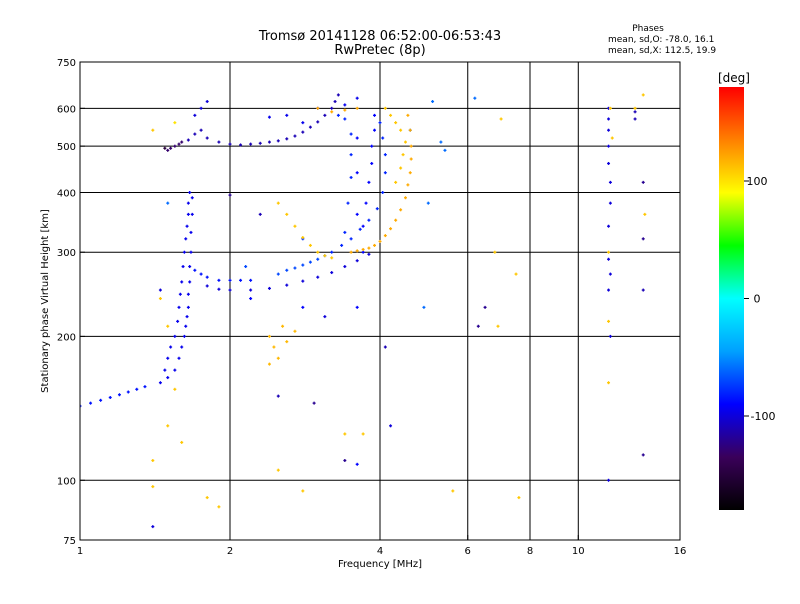 The height and width of the screenshot is (604, 800). Describe the element at coordinates (45, 301) in the screenshot. I see `y-axis-label: Stationary phase Virtual Height [km]` at that location.